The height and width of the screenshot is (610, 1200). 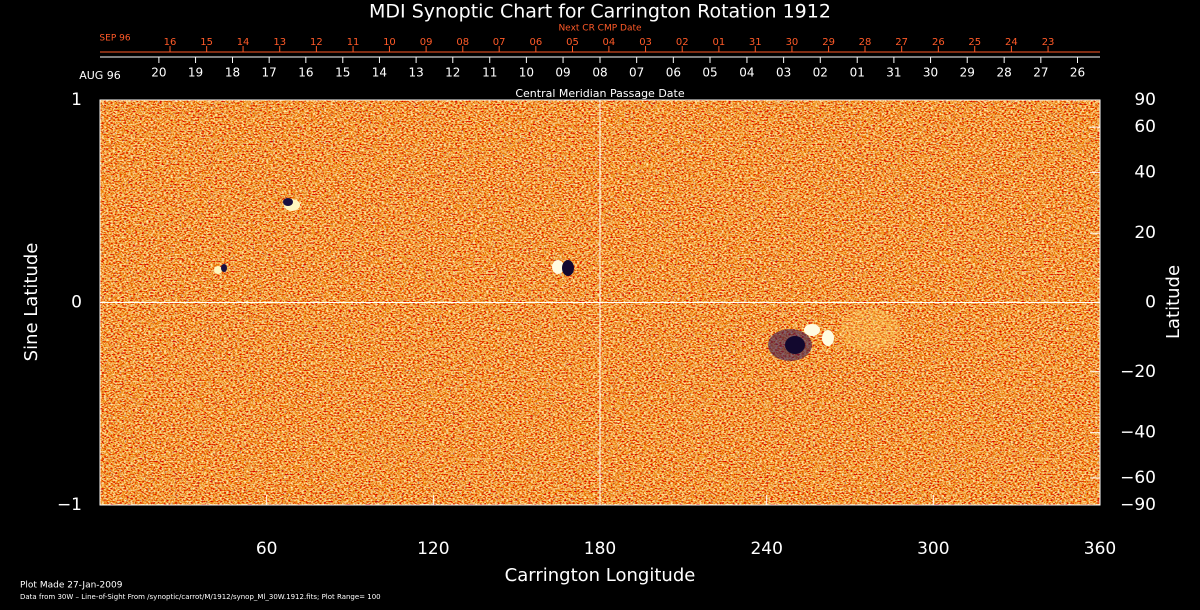 What do you see at coordinates (600, 575) in the screenshot?
I see `x-axis-title: Carrington Longitude` at bounding box center [600, 575].